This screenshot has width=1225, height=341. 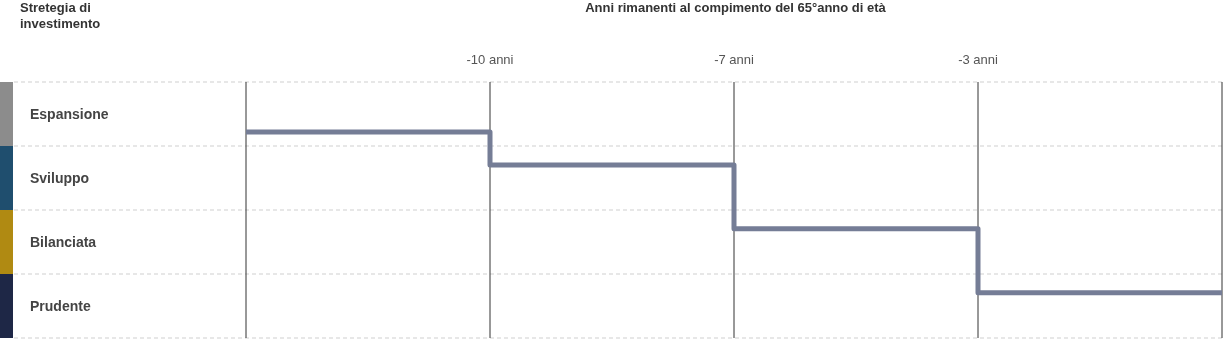 I want to click on annotation: Prudente, so click(x=60, y=306).